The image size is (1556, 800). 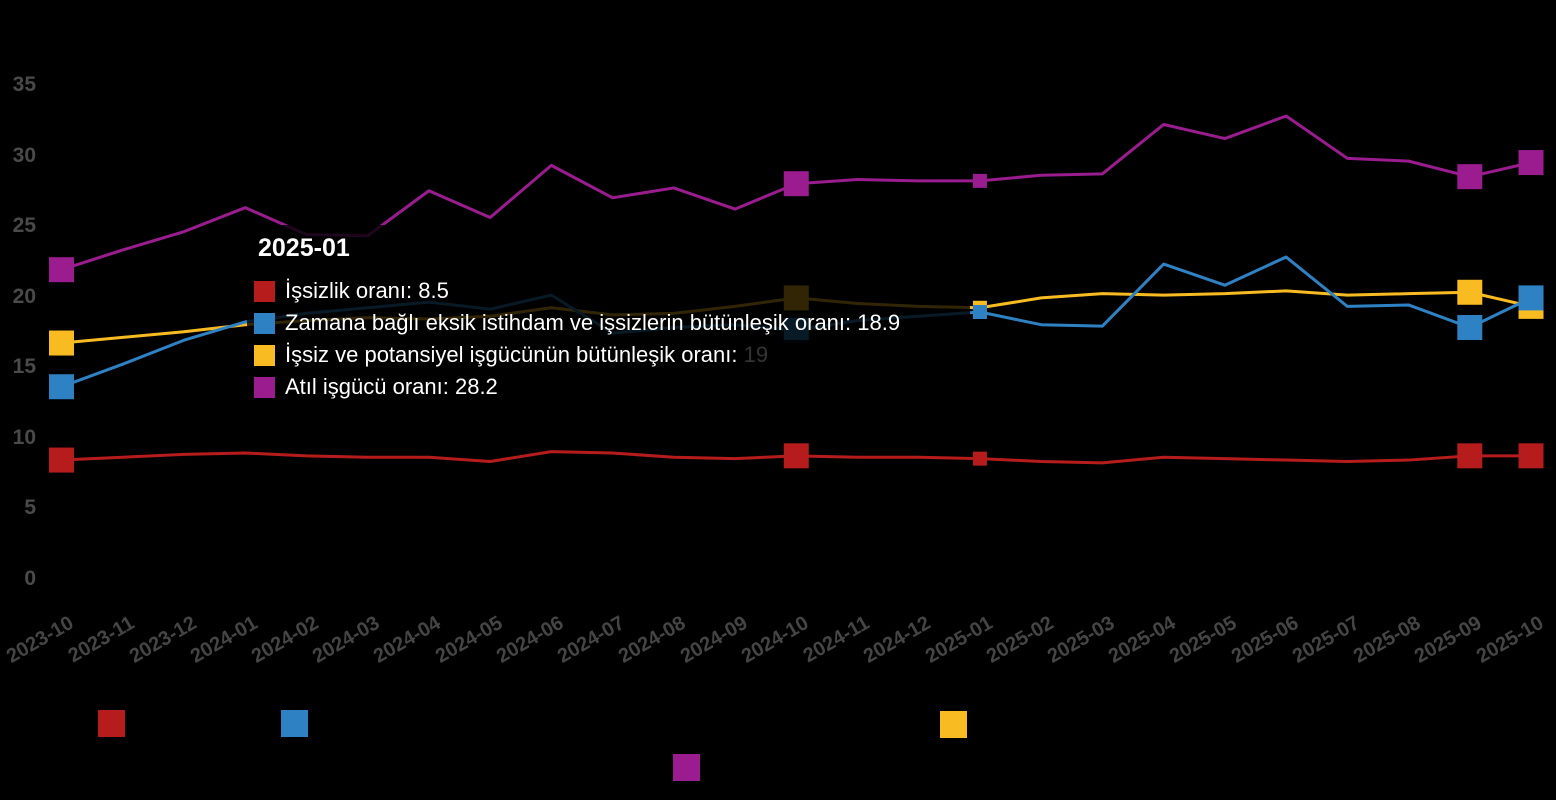 What do you see at coordinates (111, 723) in the screenshot?
I see `legend-swatch-red` at bounding box center [111, 723].